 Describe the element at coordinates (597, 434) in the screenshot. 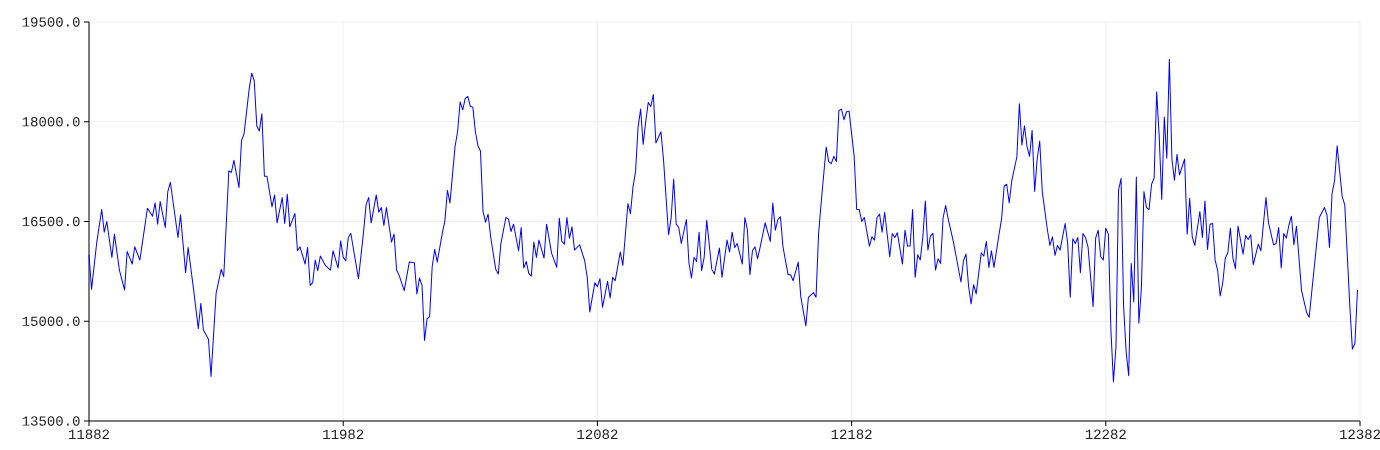

I see `x-tick-label: 12082` at that location.